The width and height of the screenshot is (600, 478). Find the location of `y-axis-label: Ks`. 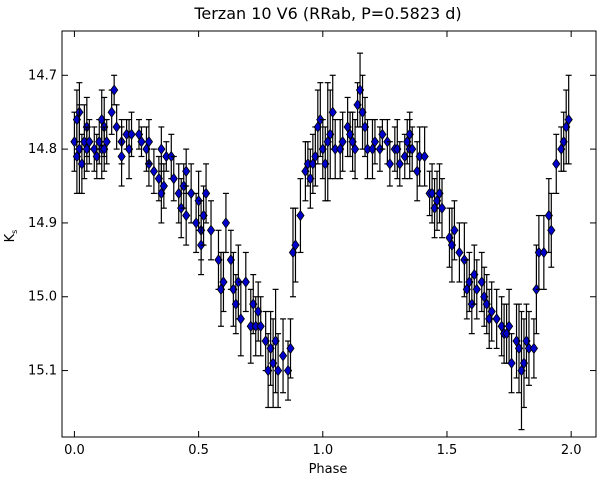

y-axis-label: Ks is located at coordinates (11, 236).